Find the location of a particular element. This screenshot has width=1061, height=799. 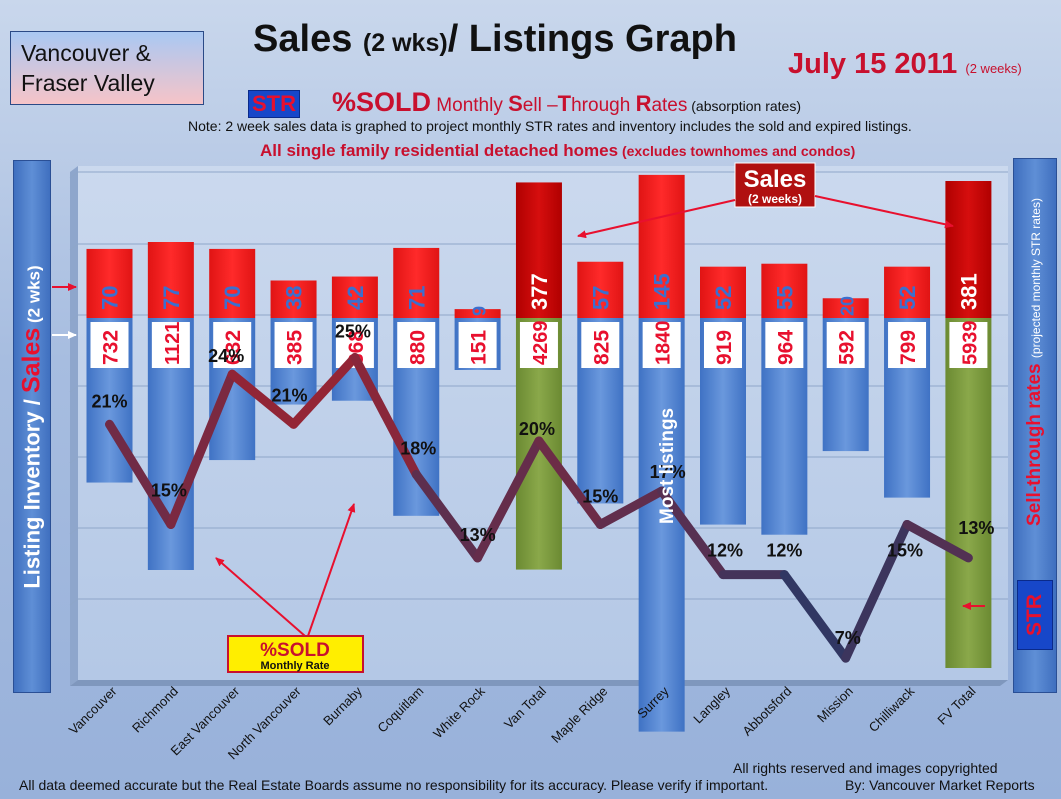

sold-callout-box is located at coordinates (295, 654).